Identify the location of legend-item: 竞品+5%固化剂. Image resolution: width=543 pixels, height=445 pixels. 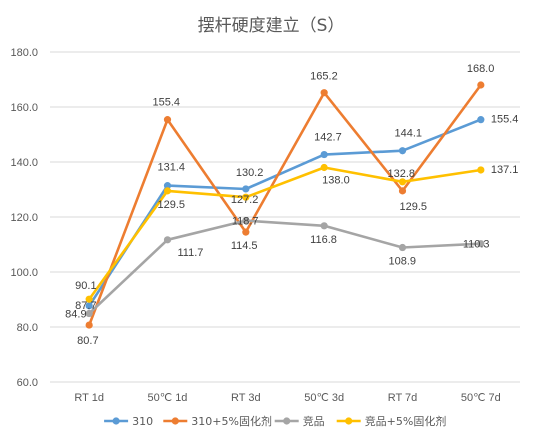
(391, 421).